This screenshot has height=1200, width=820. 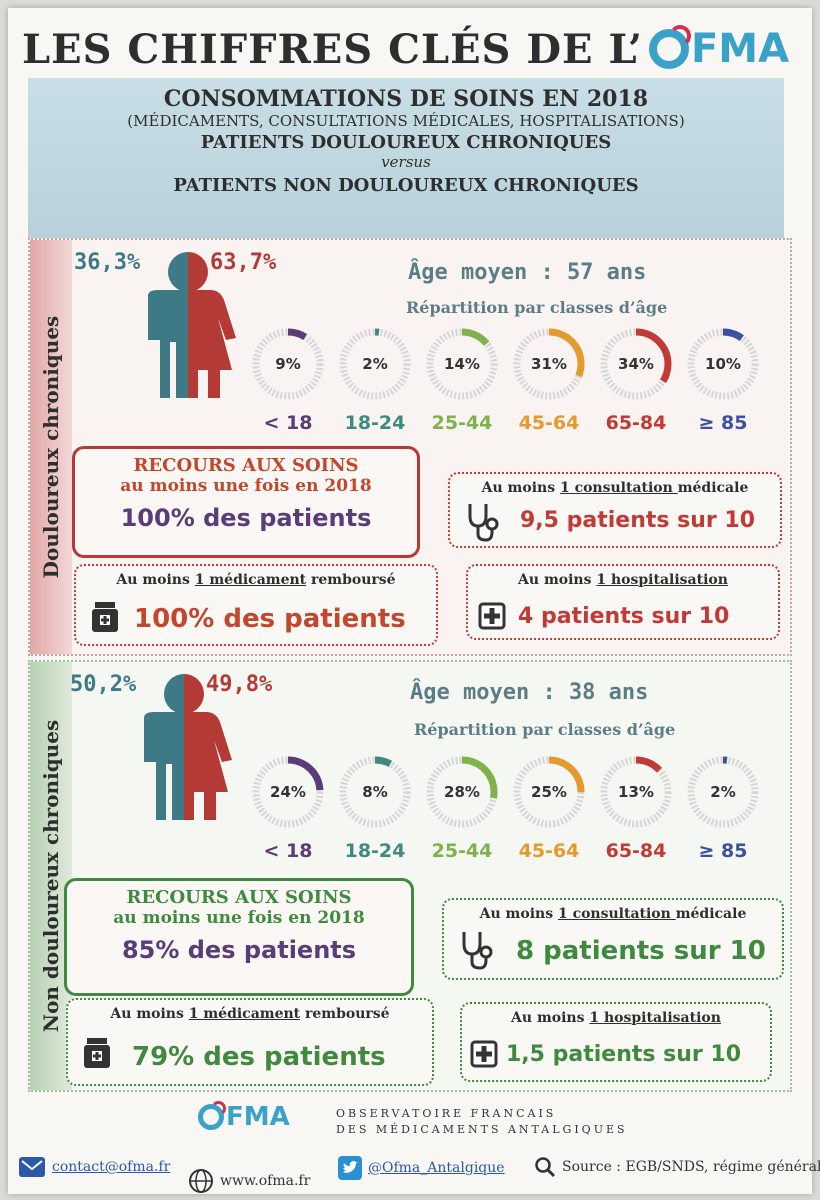 I want to click on web-item: www.ofma.fr, so click(x=249, y=1181).